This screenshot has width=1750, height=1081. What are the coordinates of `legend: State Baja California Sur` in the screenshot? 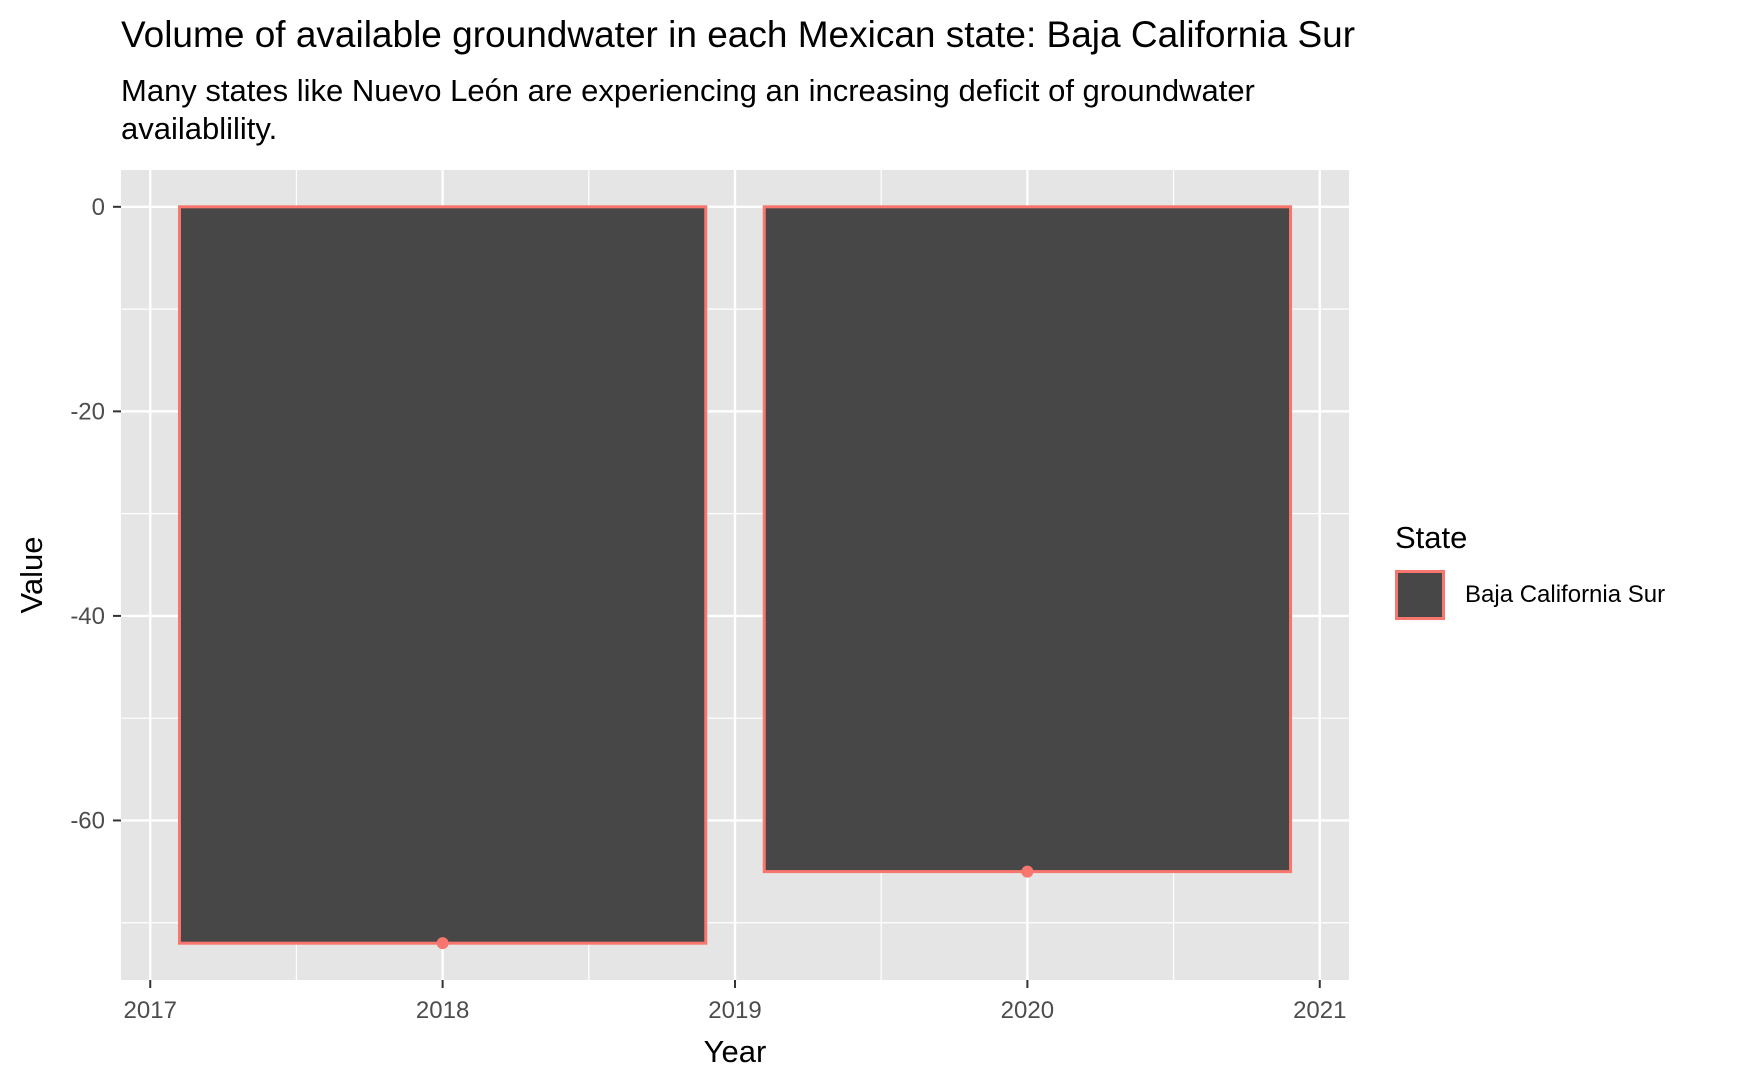 It's located at (1530, 570).